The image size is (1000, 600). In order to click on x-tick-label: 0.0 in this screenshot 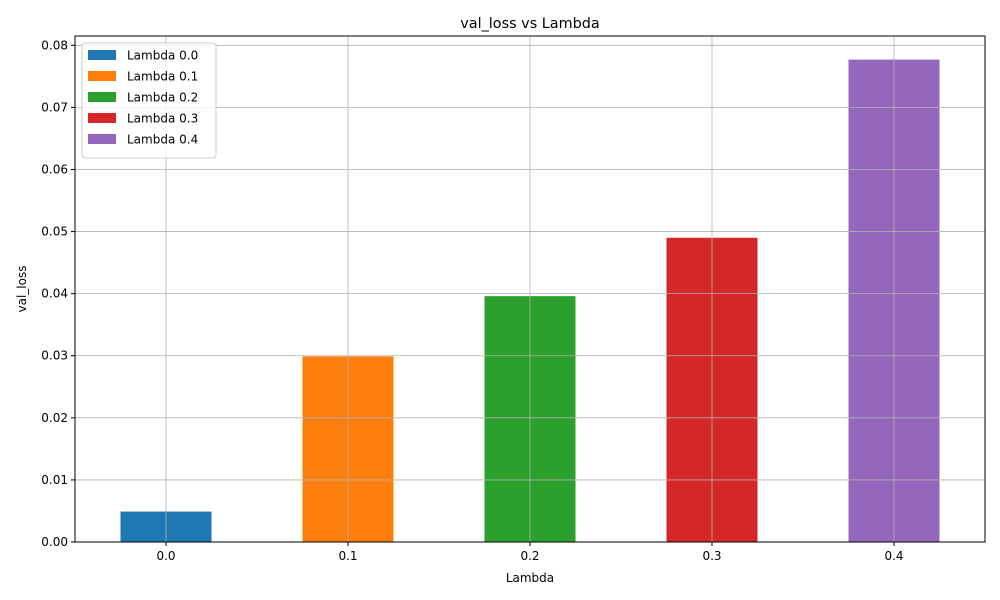, I will do `click(165, 556)`.